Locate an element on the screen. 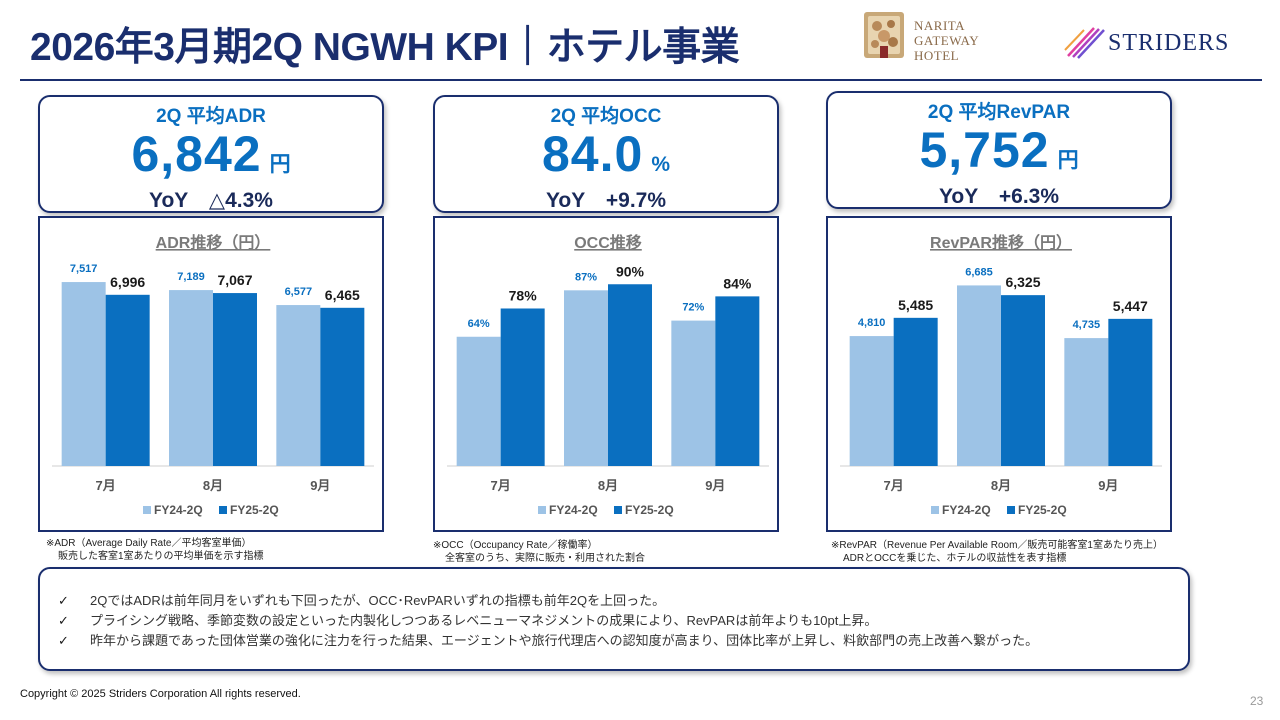  kpi-yoy: YoY +9.7% is located at coordinates (606, 200).